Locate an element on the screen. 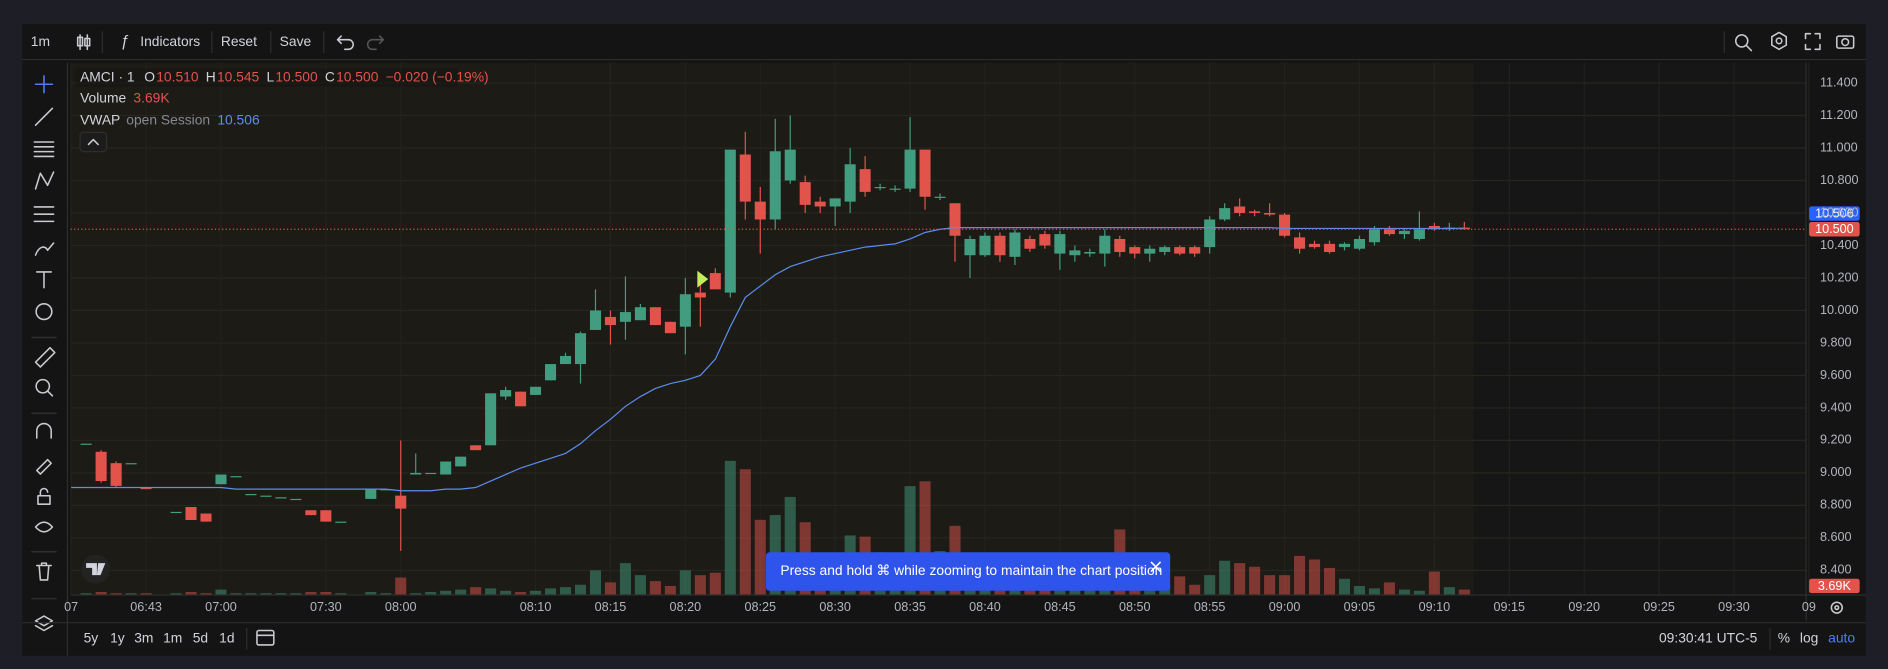 This screenshot has height=669, width=1888. measure-tool is located at coordinates (45, 357).